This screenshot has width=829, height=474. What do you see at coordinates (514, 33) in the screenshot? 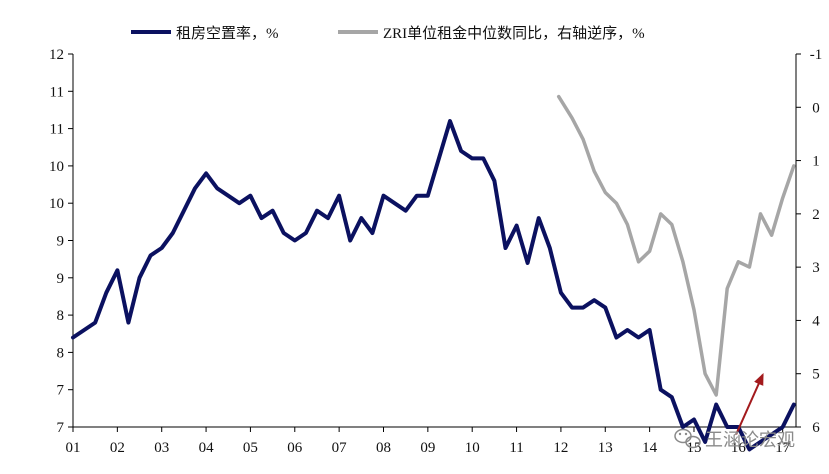
I see `legend-label-zri: ZRI单位租金中位数同比，右轴逆序，%` at bounding box center [514, 33].